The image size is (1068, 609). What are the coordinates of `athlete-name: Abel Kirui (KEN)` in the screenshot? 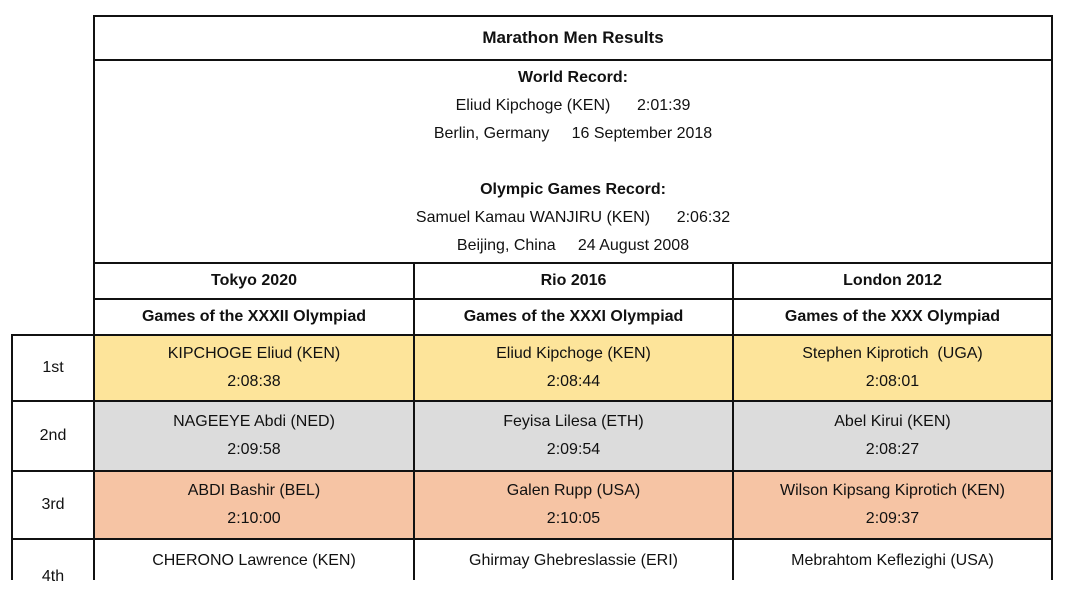 It's located at (892, 421).